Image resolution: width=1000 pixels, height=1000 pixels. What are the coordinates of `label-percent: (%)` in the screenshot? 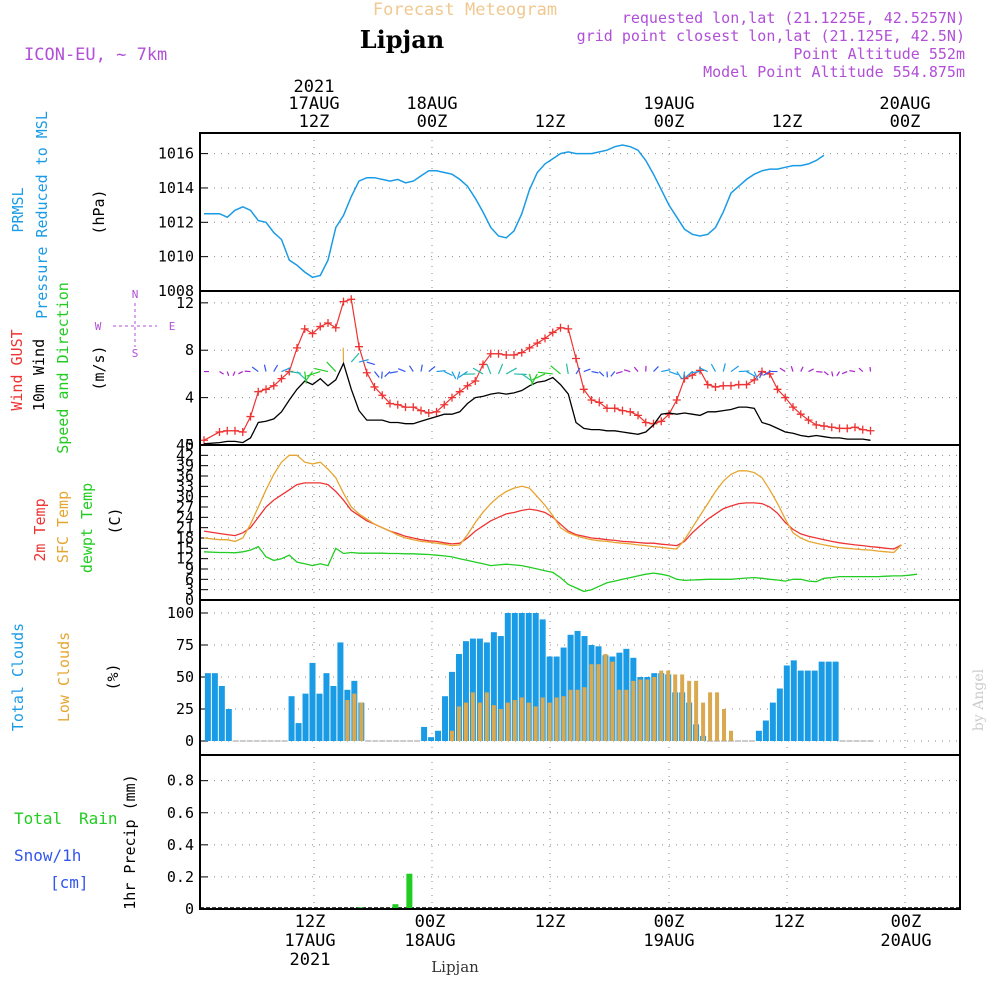 It's located at (113, 676).